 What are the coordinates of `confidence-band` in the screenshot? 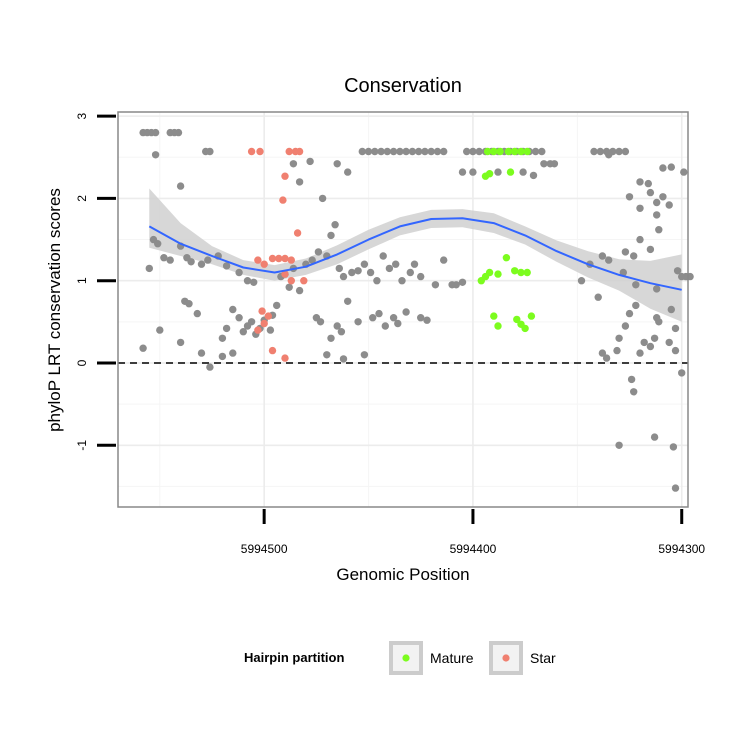 It's located at (415, 255).